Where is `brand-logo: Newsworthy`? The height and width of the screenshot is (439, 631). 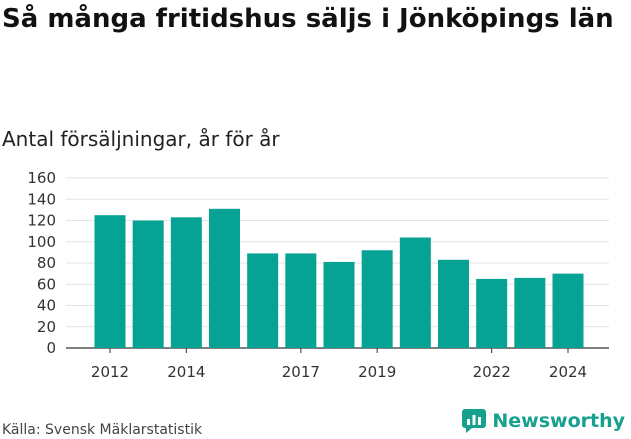
brand-logo: Newsworthy is located at coordinates (543, 421).